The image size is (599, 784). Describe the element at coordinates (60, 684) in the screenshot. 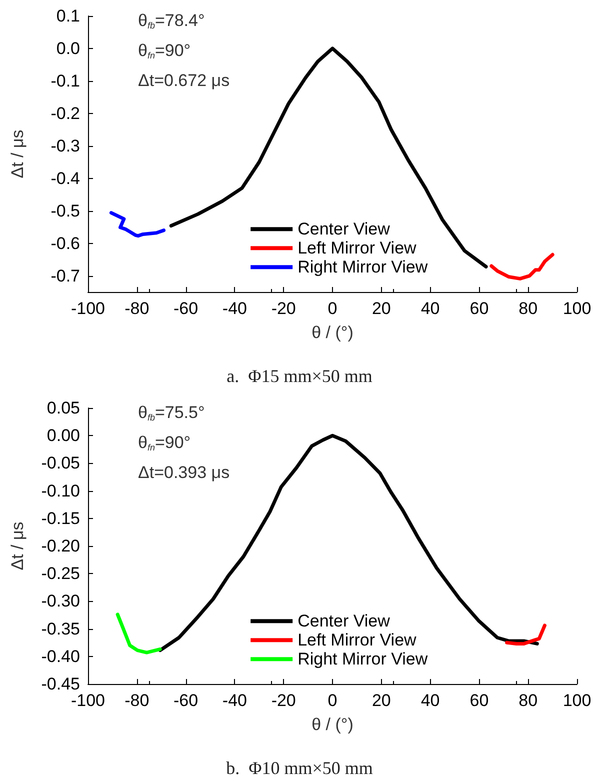

I see `y-tick-label: -0.45` at that location.